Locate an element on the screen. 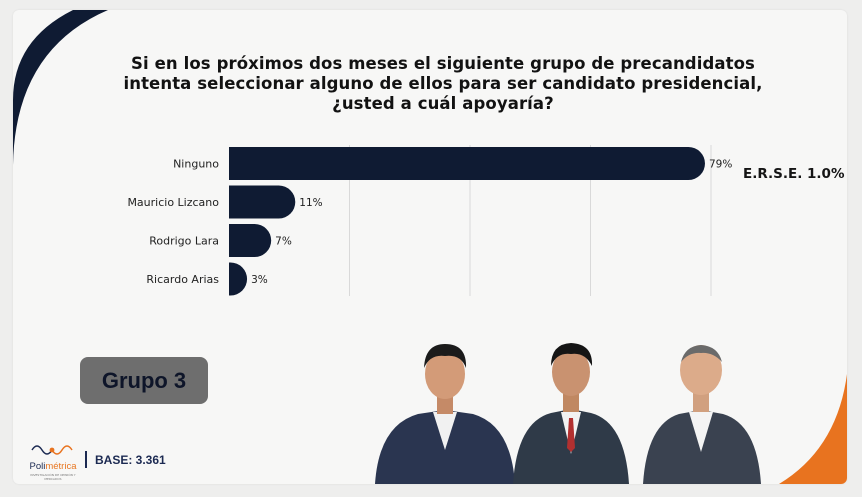  category-label: Mauricio Lizcano is located at coordinates (173, 202).